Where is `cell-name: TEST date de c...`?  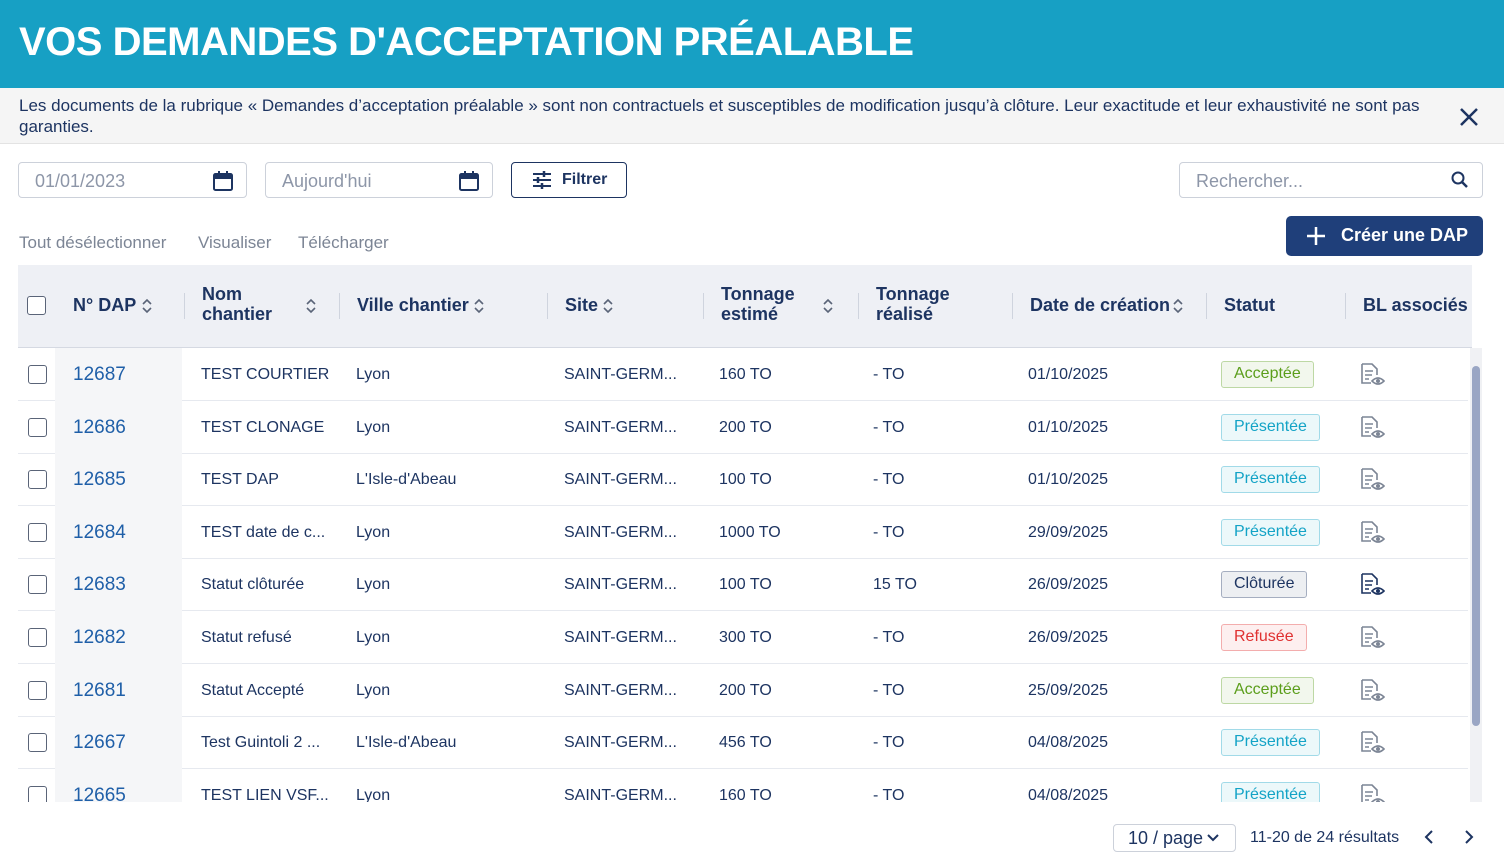 cell-name: TEST date de c... is located at coordinates (263, 532).